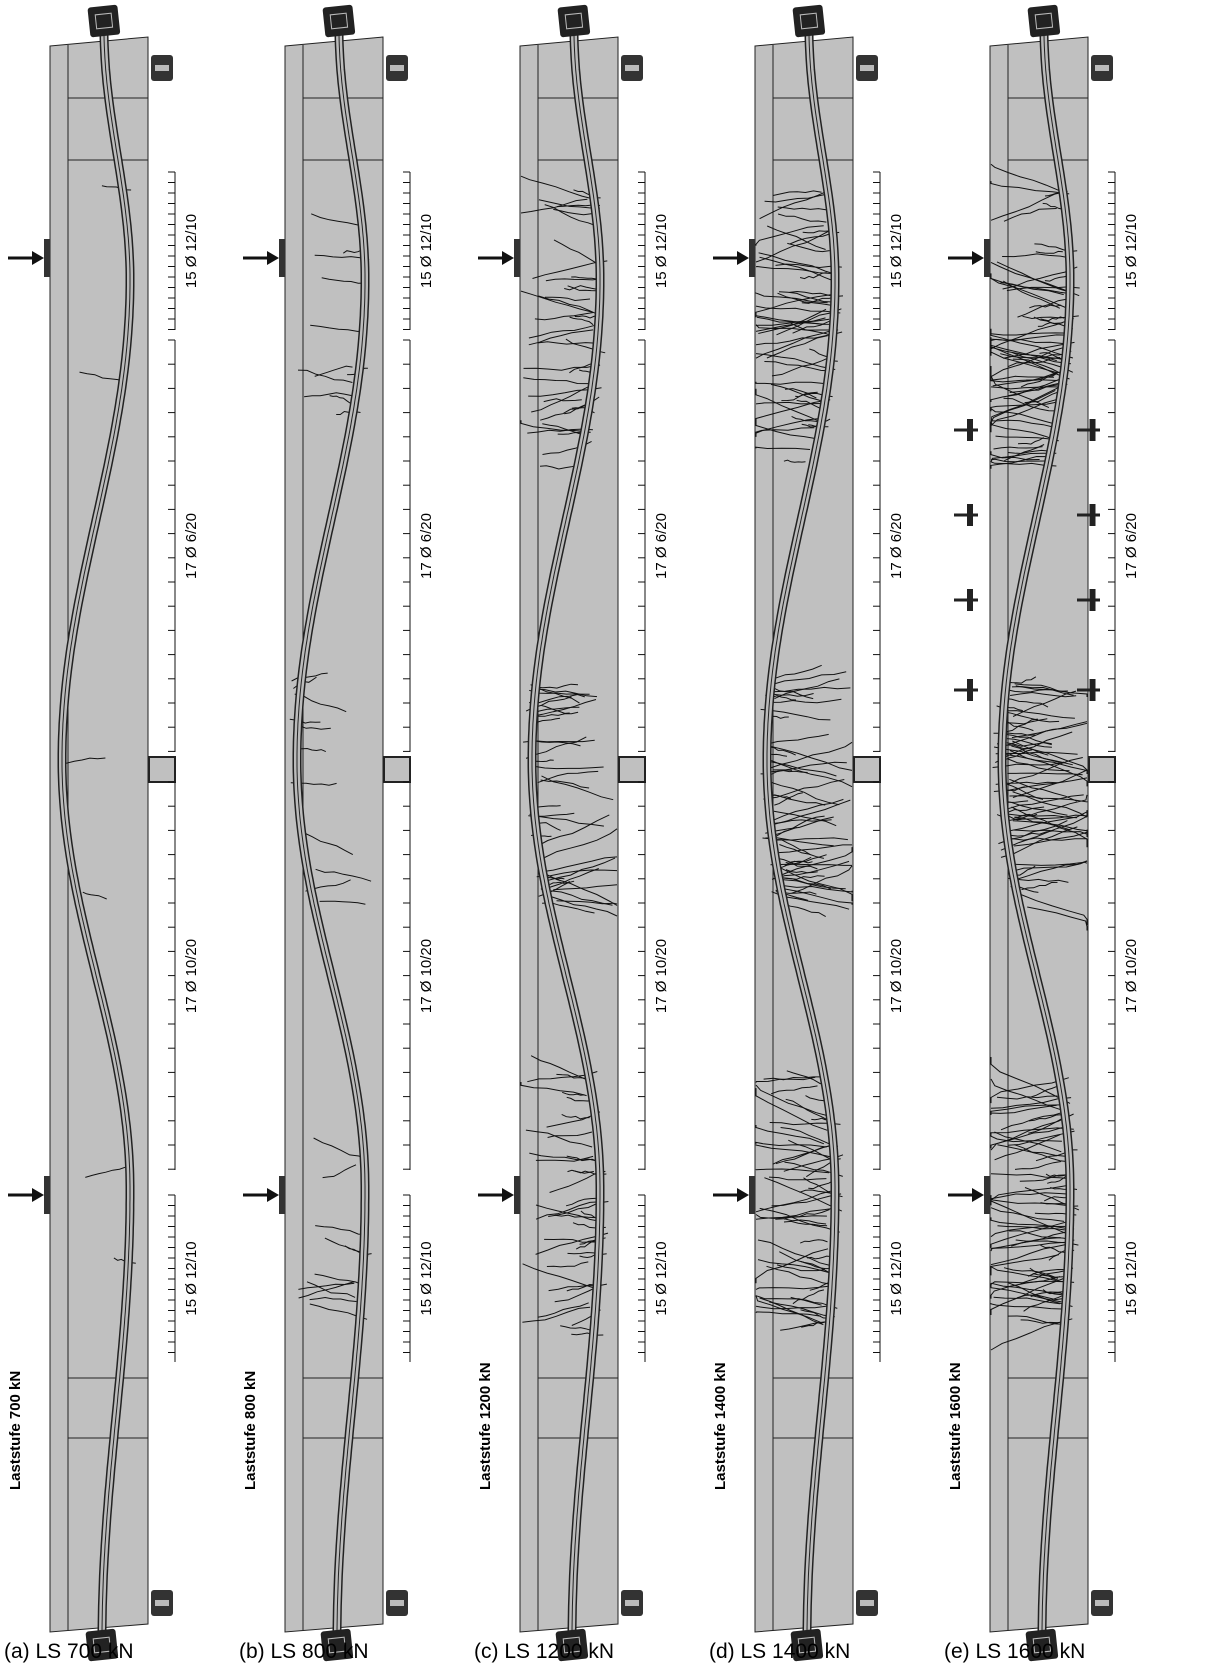 The image size is (1219, 1668). Describe the element at coordinates (485, 1426) in the screenshot. I see `load-step-label: Laststufe 1200 kN` at that location.